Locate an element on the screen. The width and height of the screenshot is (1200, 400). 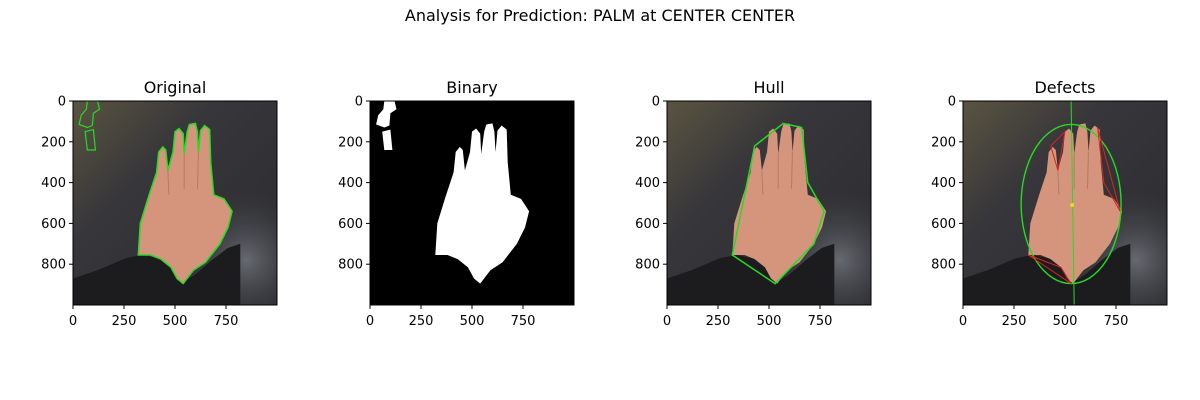
panel-title: Binary is located at coordinates (471, 87).